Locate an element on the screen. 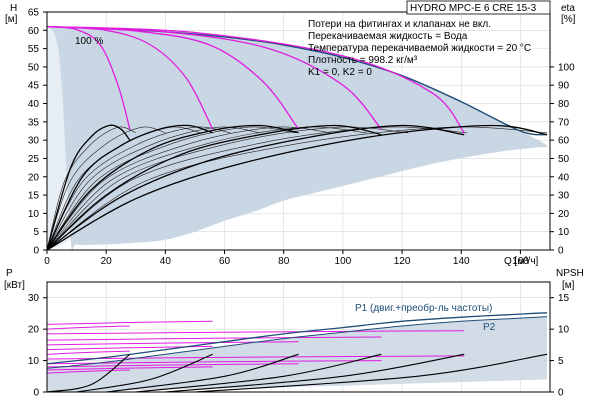 The width and height of the screenshot is (600, 400). top-y-left-label-1: H is located at coordinates (13, 8).